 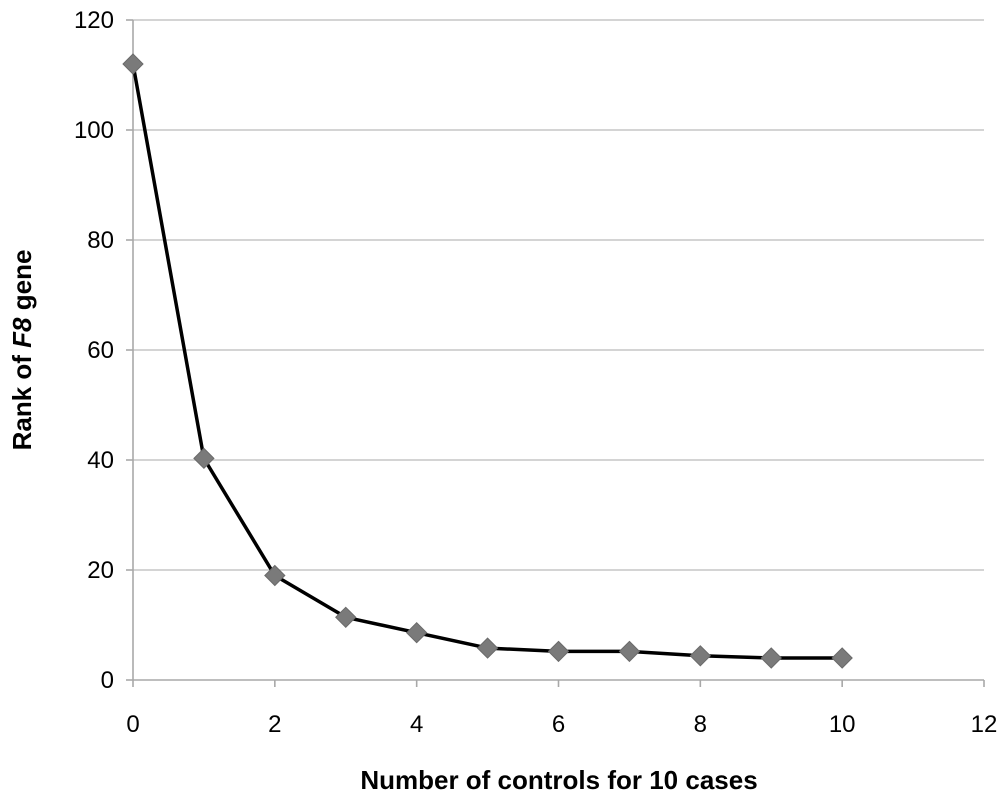 What do you see at coordinates (984, 724) in the screenshot?
I see `x-tick-label: 12` at bounding box center [984, 724].